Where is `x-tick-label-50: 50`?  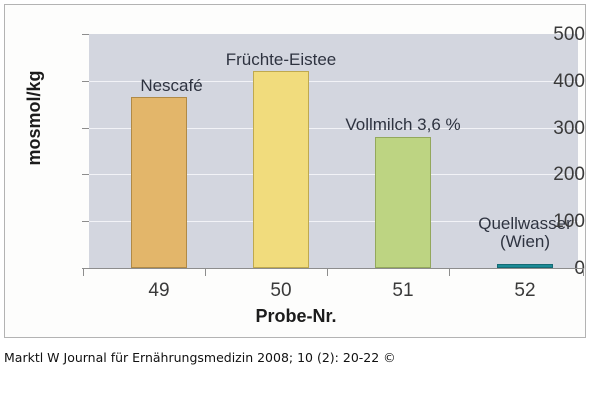 x-tick-label-50: 50 is located at coordinates (281, 290).